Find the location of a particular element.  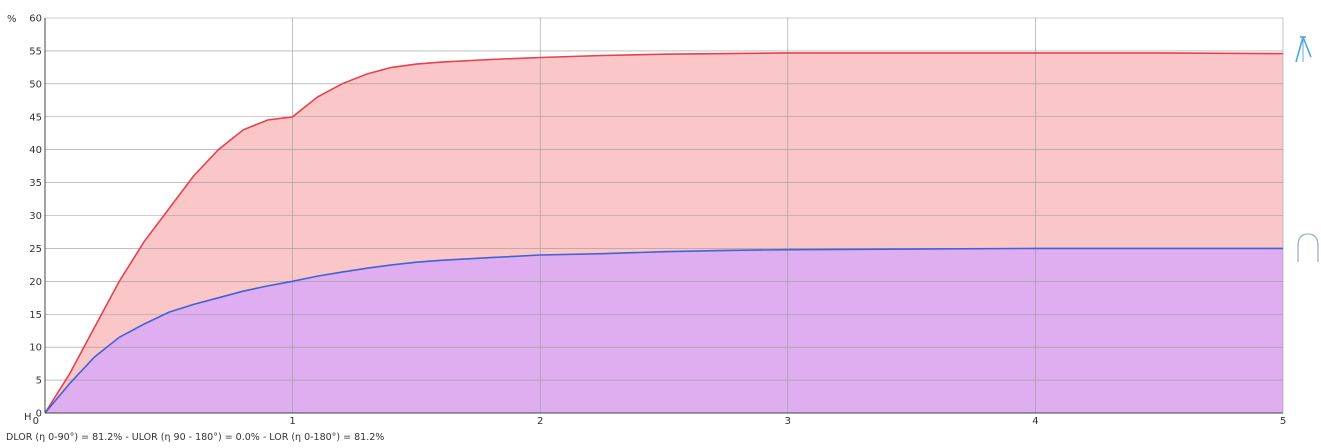

y-tick-label: 15 is located at coordinates (35, 315).